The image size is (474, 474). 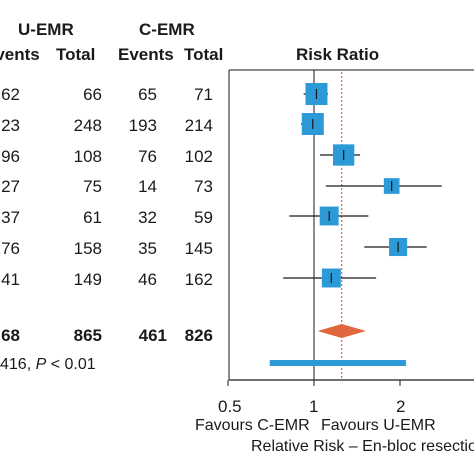 I want to click on u-total-cell: 66, so click(x=92, y=94).